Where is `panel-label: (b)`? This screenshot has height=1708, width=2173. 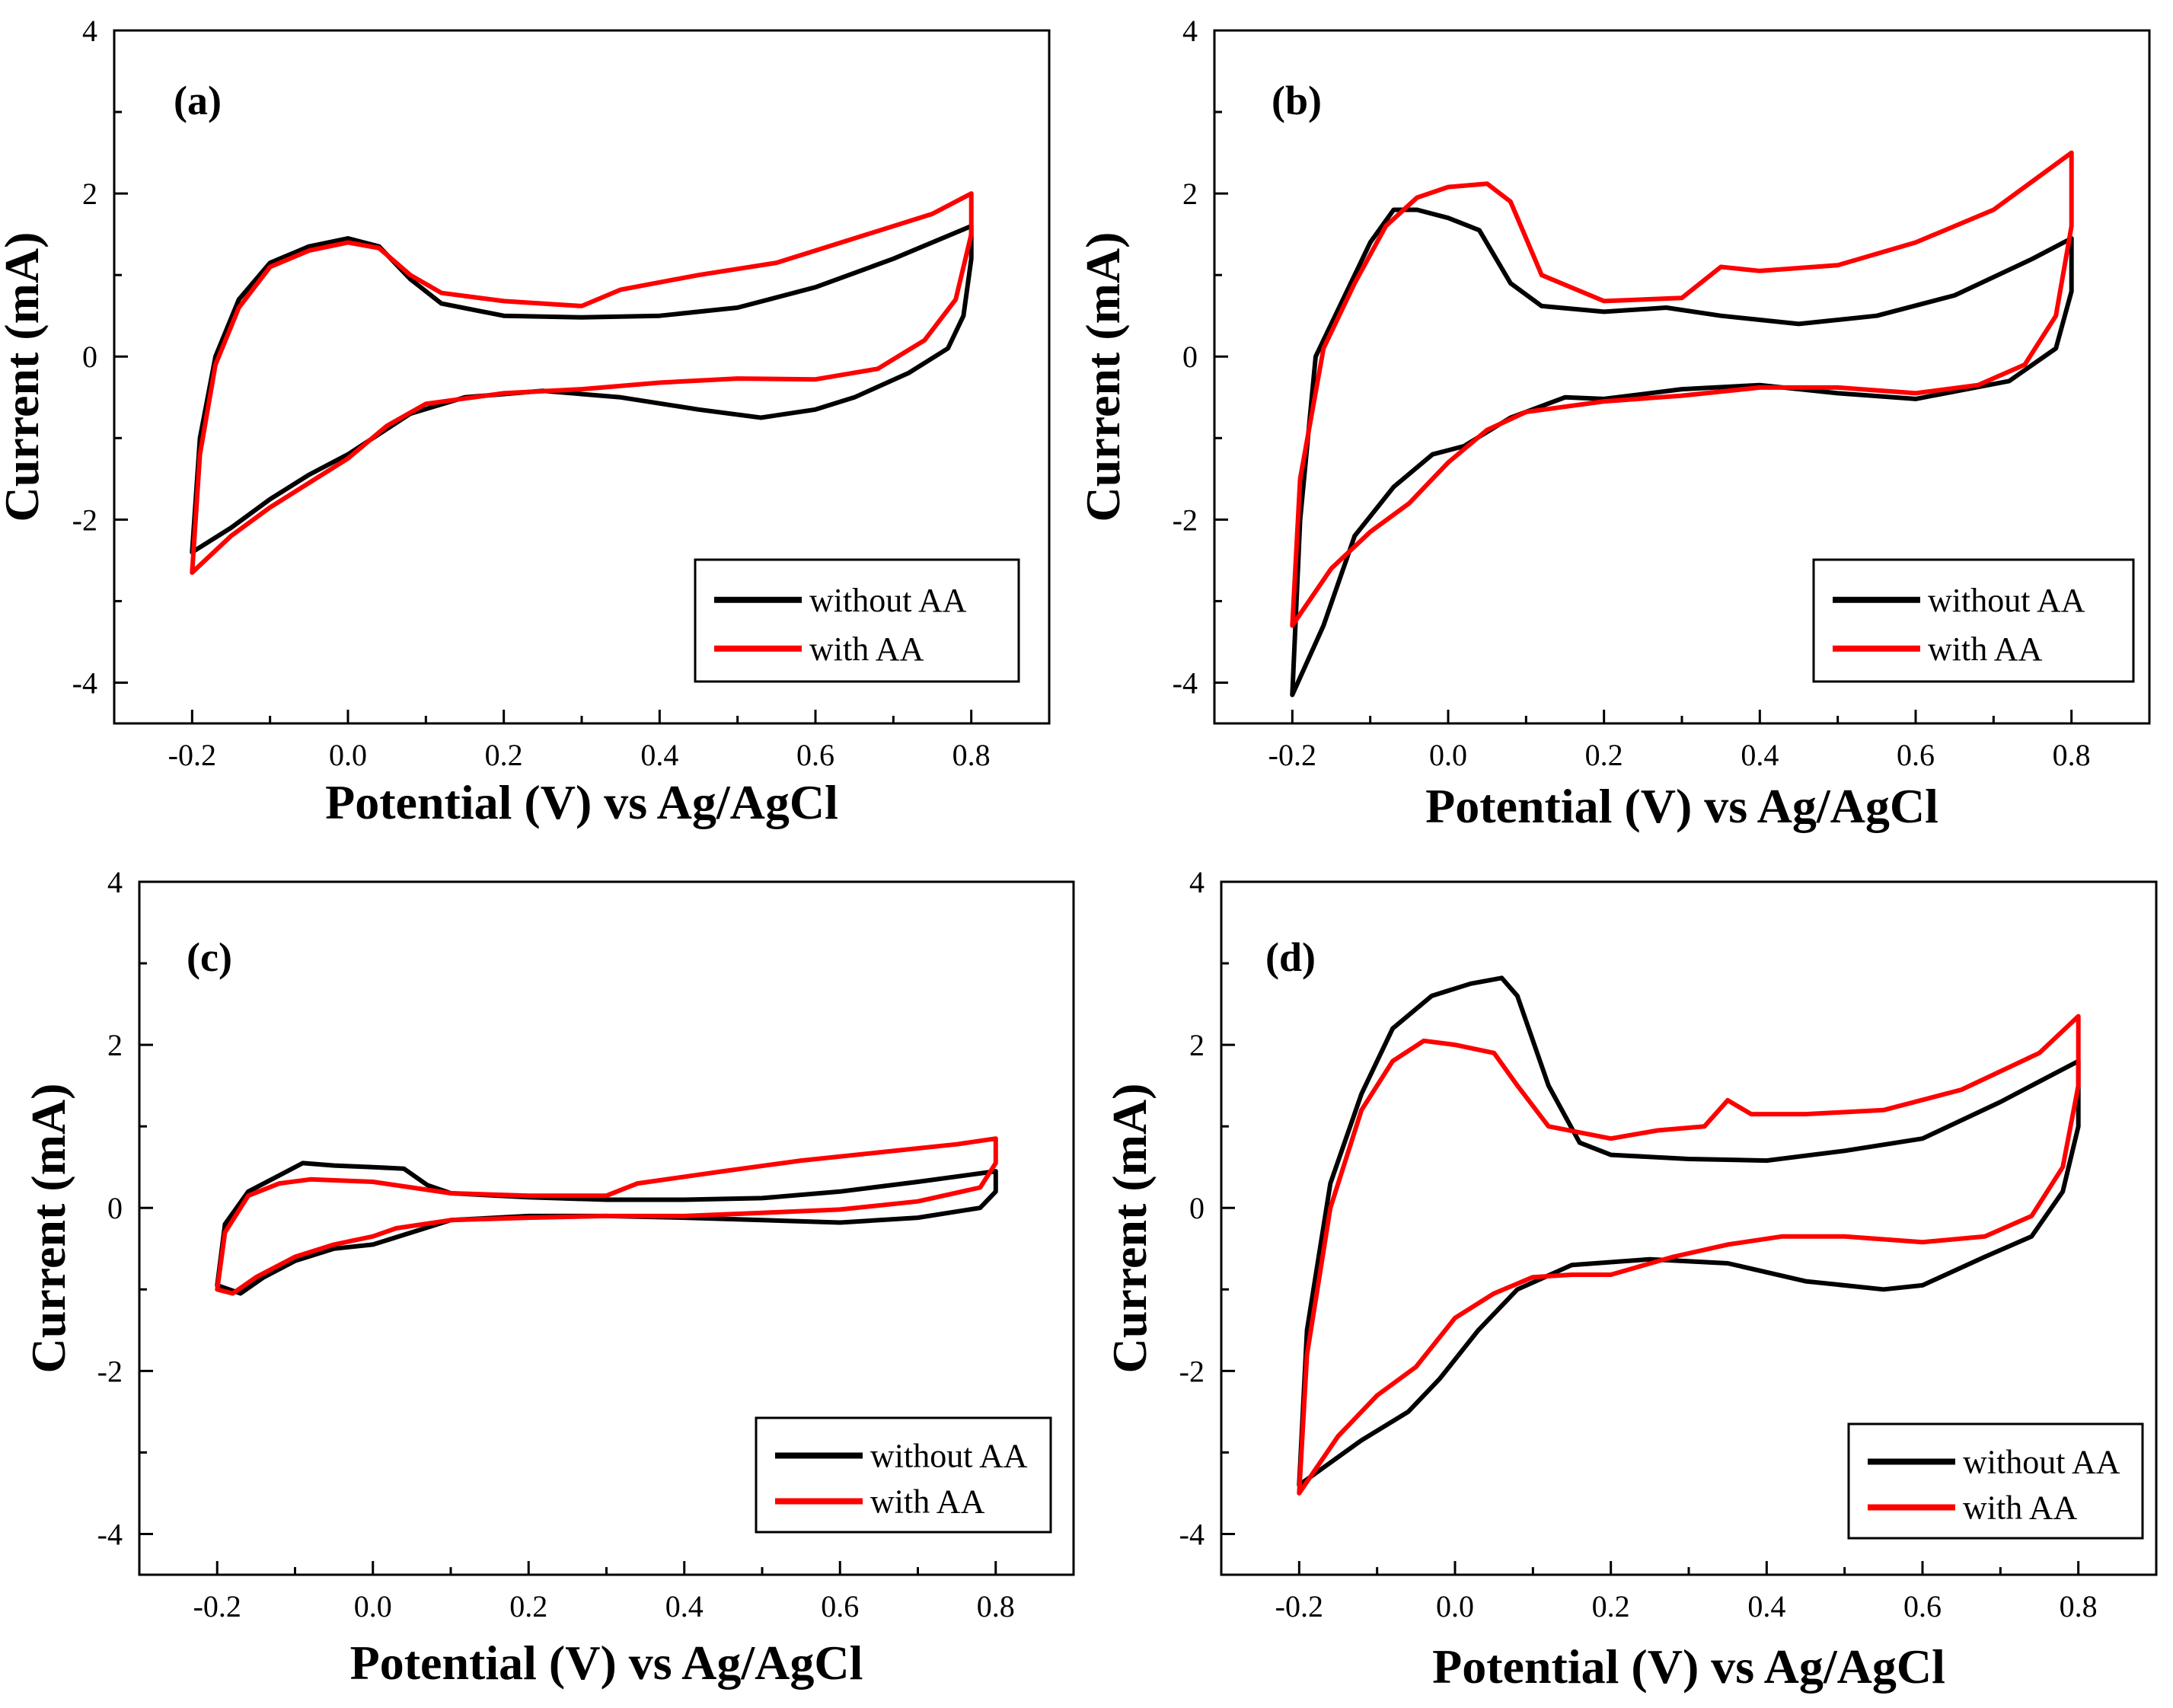
panel-label: (b) is located at coordinates (1297, 100).